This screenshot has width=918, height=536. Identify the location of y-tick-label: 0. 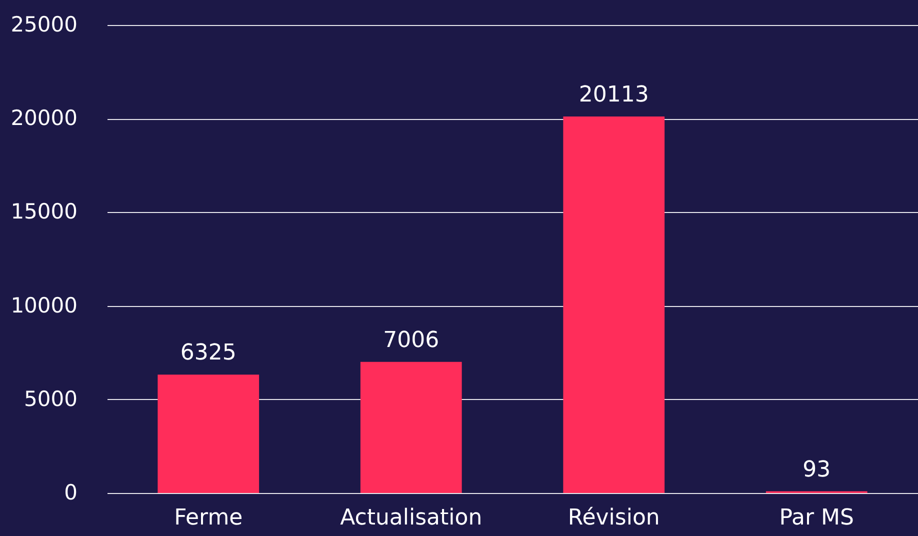
(71, 492).